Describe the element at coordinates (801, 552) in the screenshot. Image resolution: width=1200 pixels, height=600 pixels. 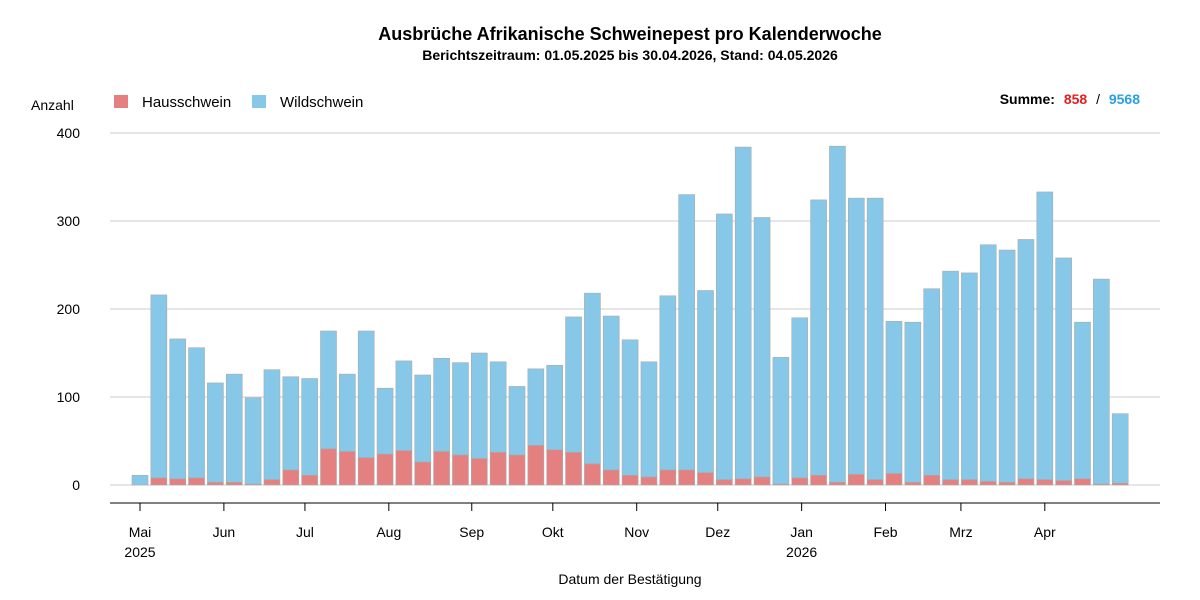
I see `x-tick-year-2026: 2026` at that location.